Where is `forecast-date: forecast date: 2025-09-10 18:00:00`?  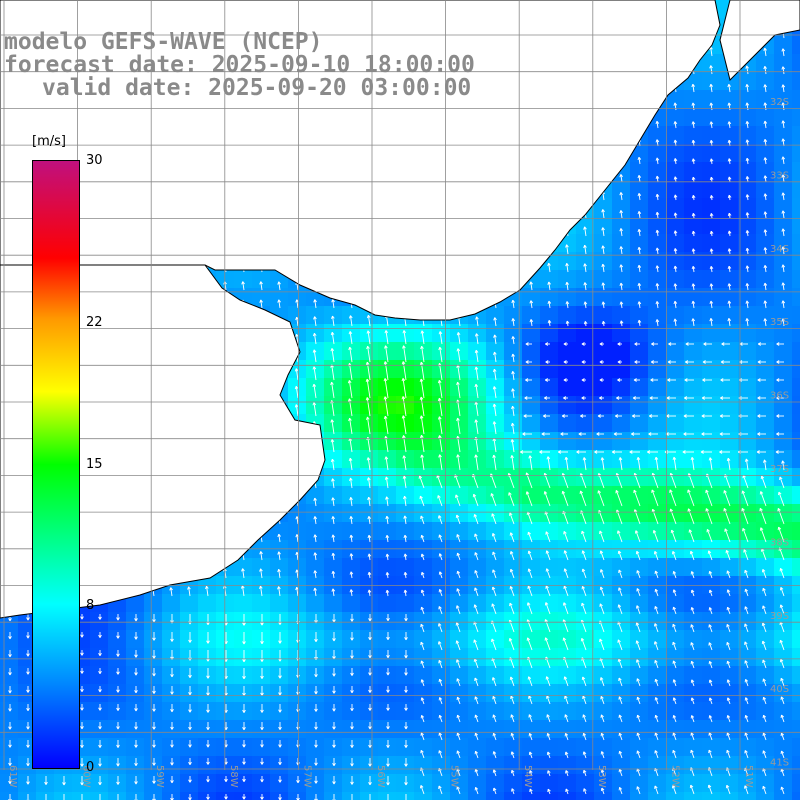 forecast-date: forecast date: 2025-09-10 18:00:00 is located at coordinates (239, 65).